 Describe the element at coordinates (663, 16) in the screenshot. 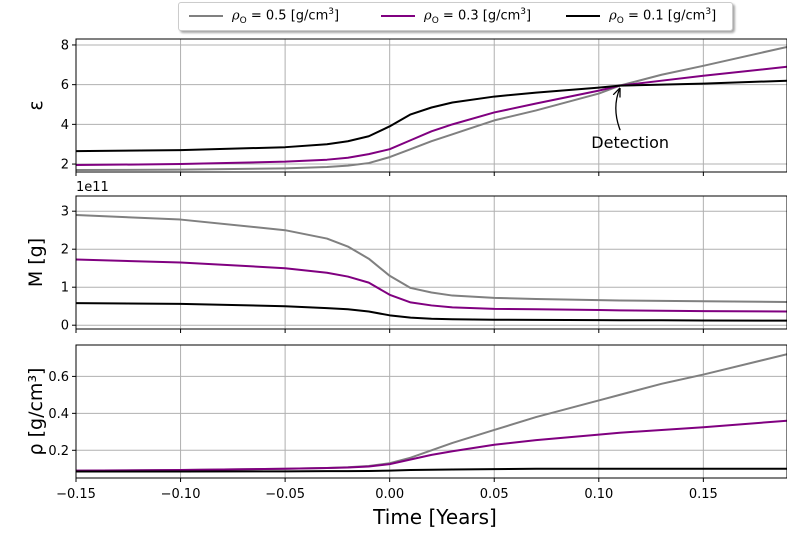

I see `legend-label: ρO = 0.1 [g/cm3]` at that location.